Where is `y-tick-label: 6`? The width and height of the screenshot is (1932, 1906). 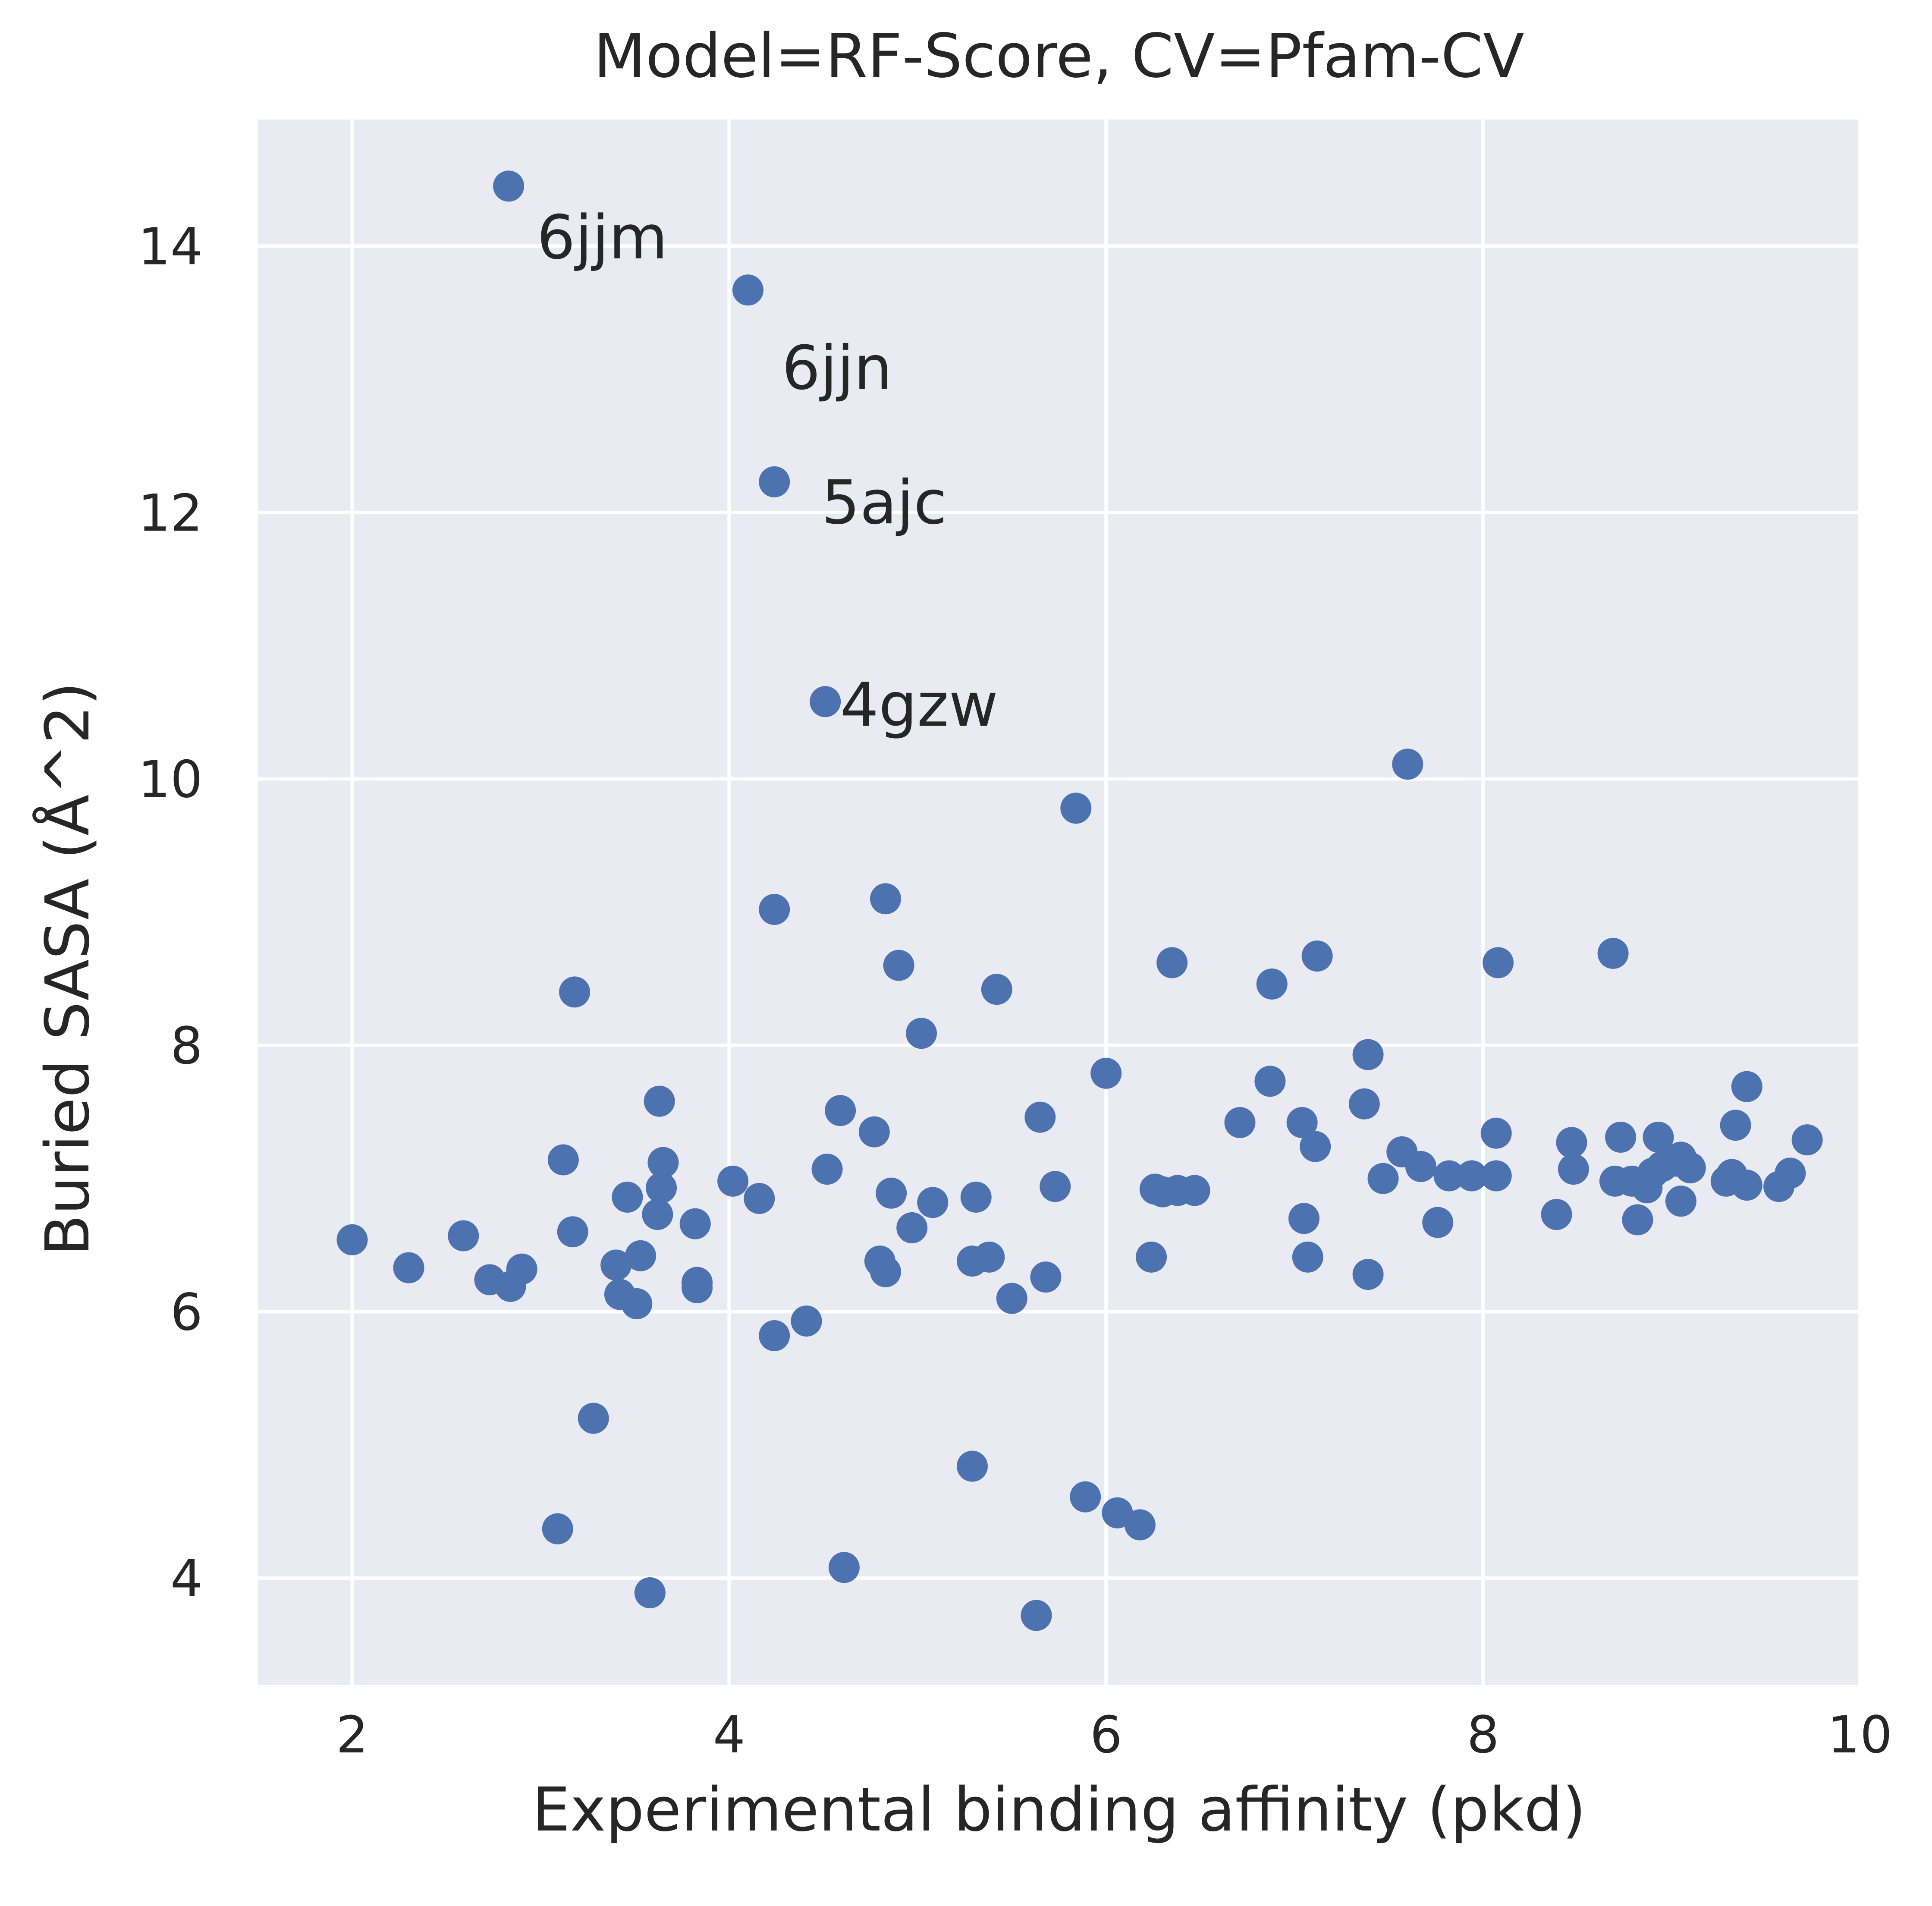
y-tick-label: 6 is located at coordinates (186, 1312).